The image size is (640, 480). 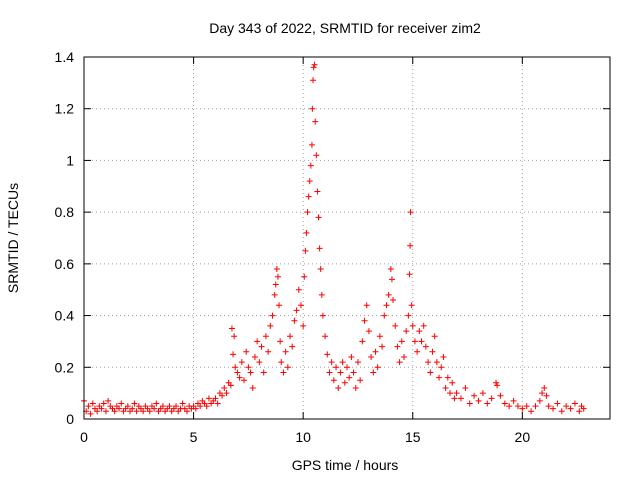 I want to click on y-tick-label: 0.6, so click(x=65, y=264).